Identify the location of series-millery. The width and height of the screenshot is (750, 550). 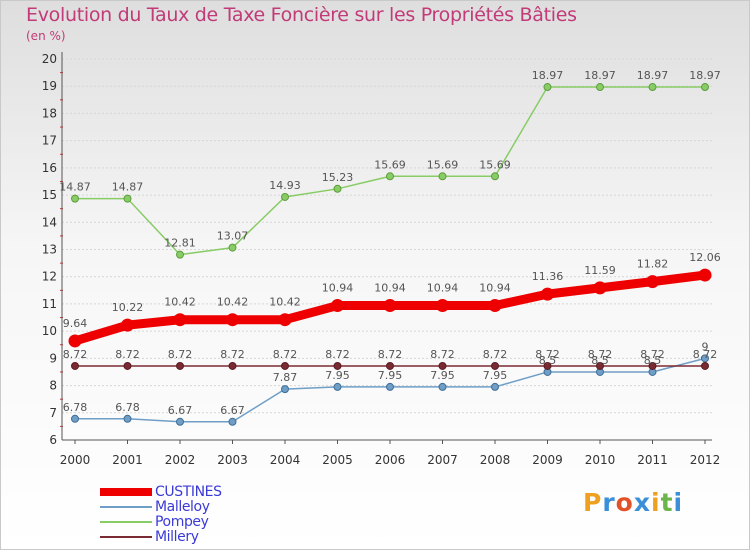
(390, 365).